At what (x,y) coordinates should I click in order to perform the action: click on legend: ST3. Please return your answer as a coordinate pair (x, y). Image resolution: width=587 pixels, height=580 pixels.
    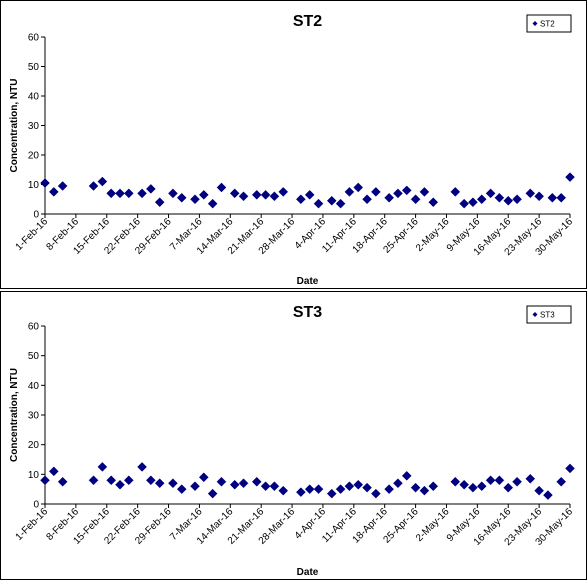
    Looking at the image, I should click on (549, 314).